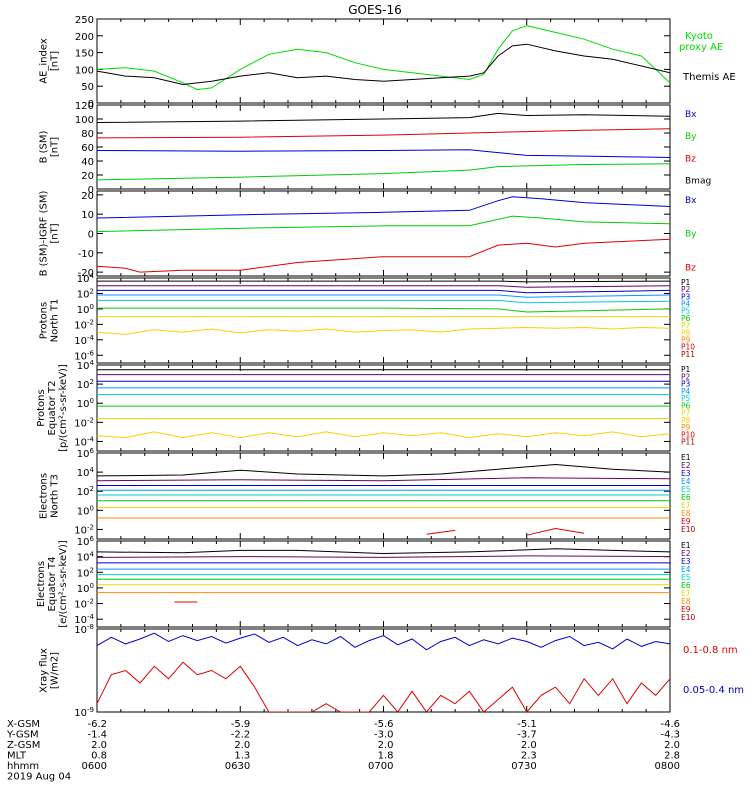 This screenshot has width=750, height=800. I want to click on chart-title: GOES-16, so click(375, 10).